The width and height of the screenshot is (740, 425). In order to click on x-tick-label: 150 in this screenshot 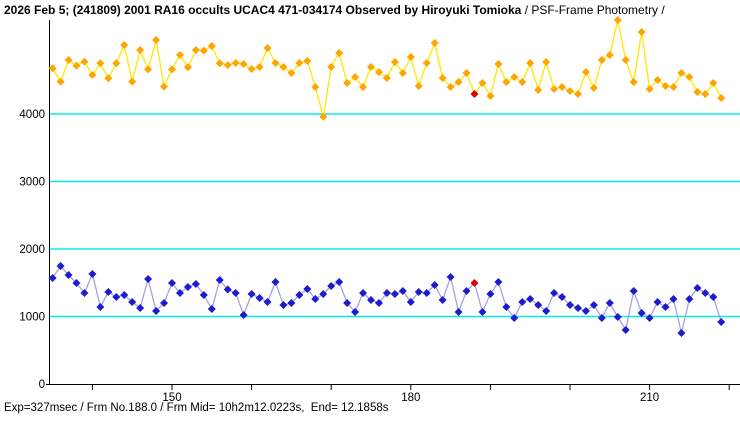, I will do `click(171, 398)`.